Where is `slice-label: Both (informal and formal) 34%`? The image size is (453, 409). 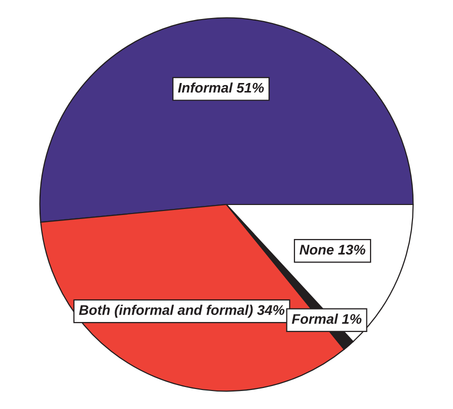
slice-label: Both (informal and formal) 34% is located at coordinates (181, 311).